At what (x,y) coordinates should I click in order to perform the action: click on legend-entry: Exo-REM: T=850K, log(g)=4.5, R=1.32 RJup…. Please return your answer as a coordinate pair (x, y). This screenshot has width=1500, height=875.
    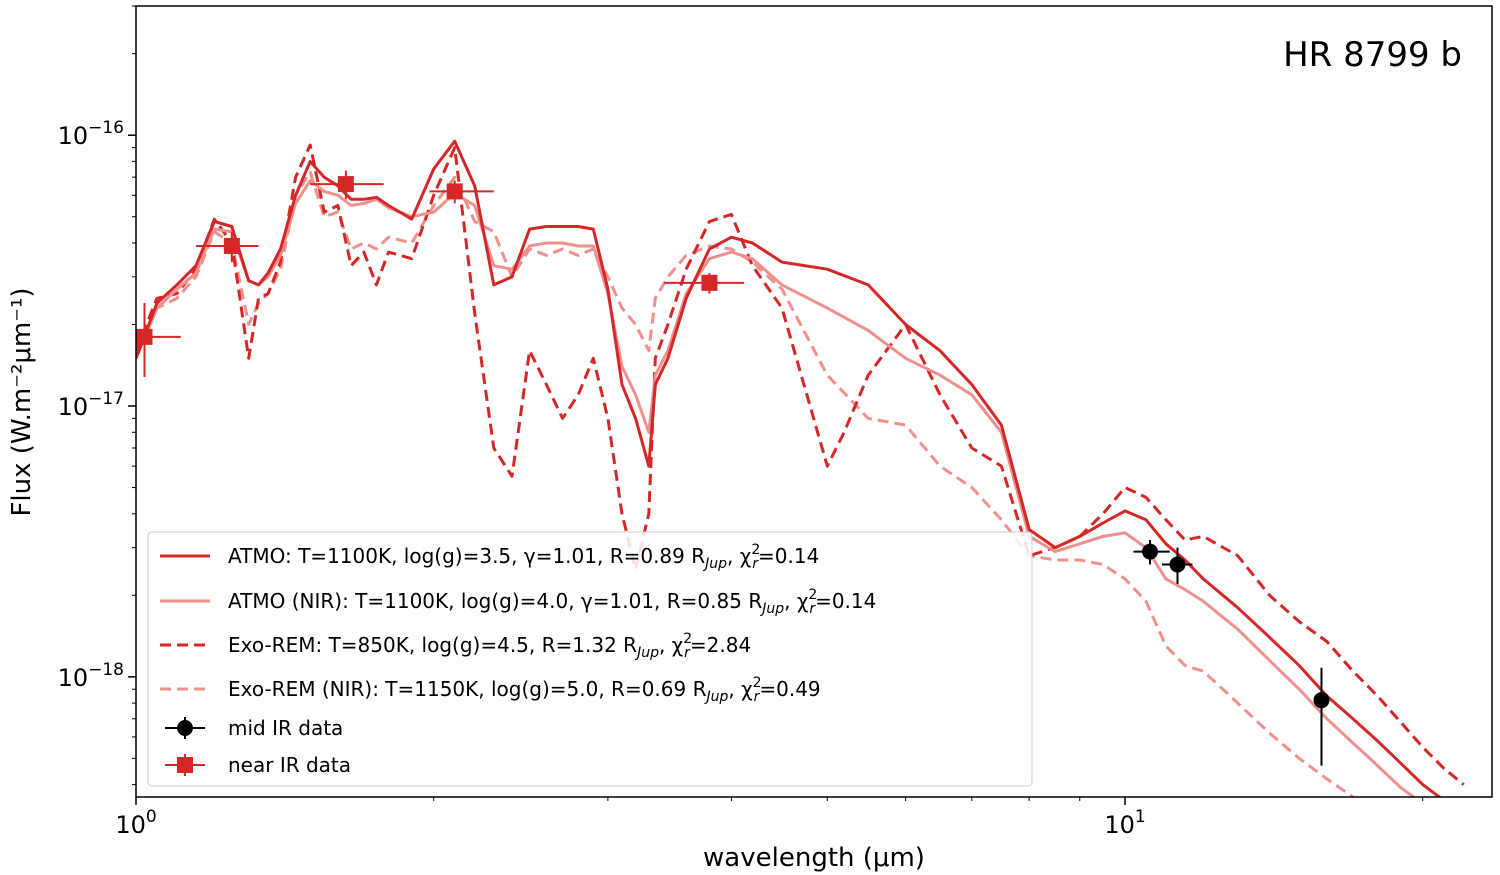
    Looking at the image, I should click on (455, 646).